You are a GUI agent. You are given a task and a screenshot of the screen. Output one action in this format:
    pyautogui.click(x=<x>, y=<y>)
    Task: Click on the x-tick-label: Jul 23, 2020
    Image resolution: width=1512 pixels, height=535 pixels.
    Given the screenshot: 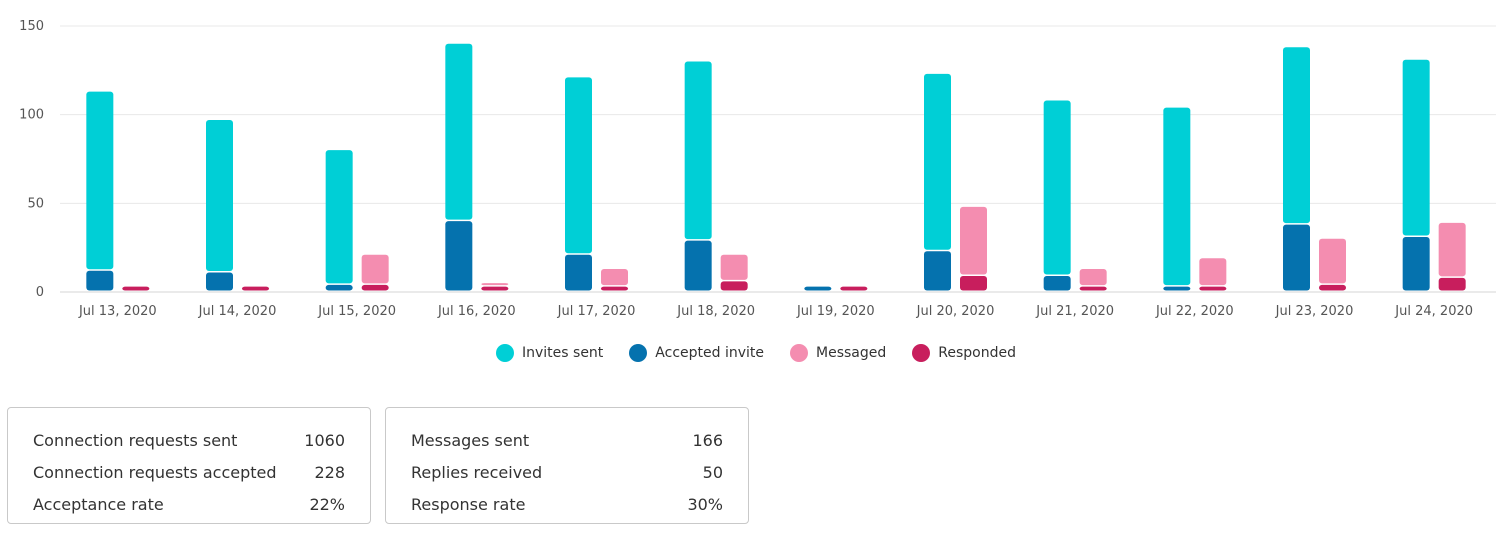 What is the action you would take?
    pyautogui.click(x=1314, y=311)
    